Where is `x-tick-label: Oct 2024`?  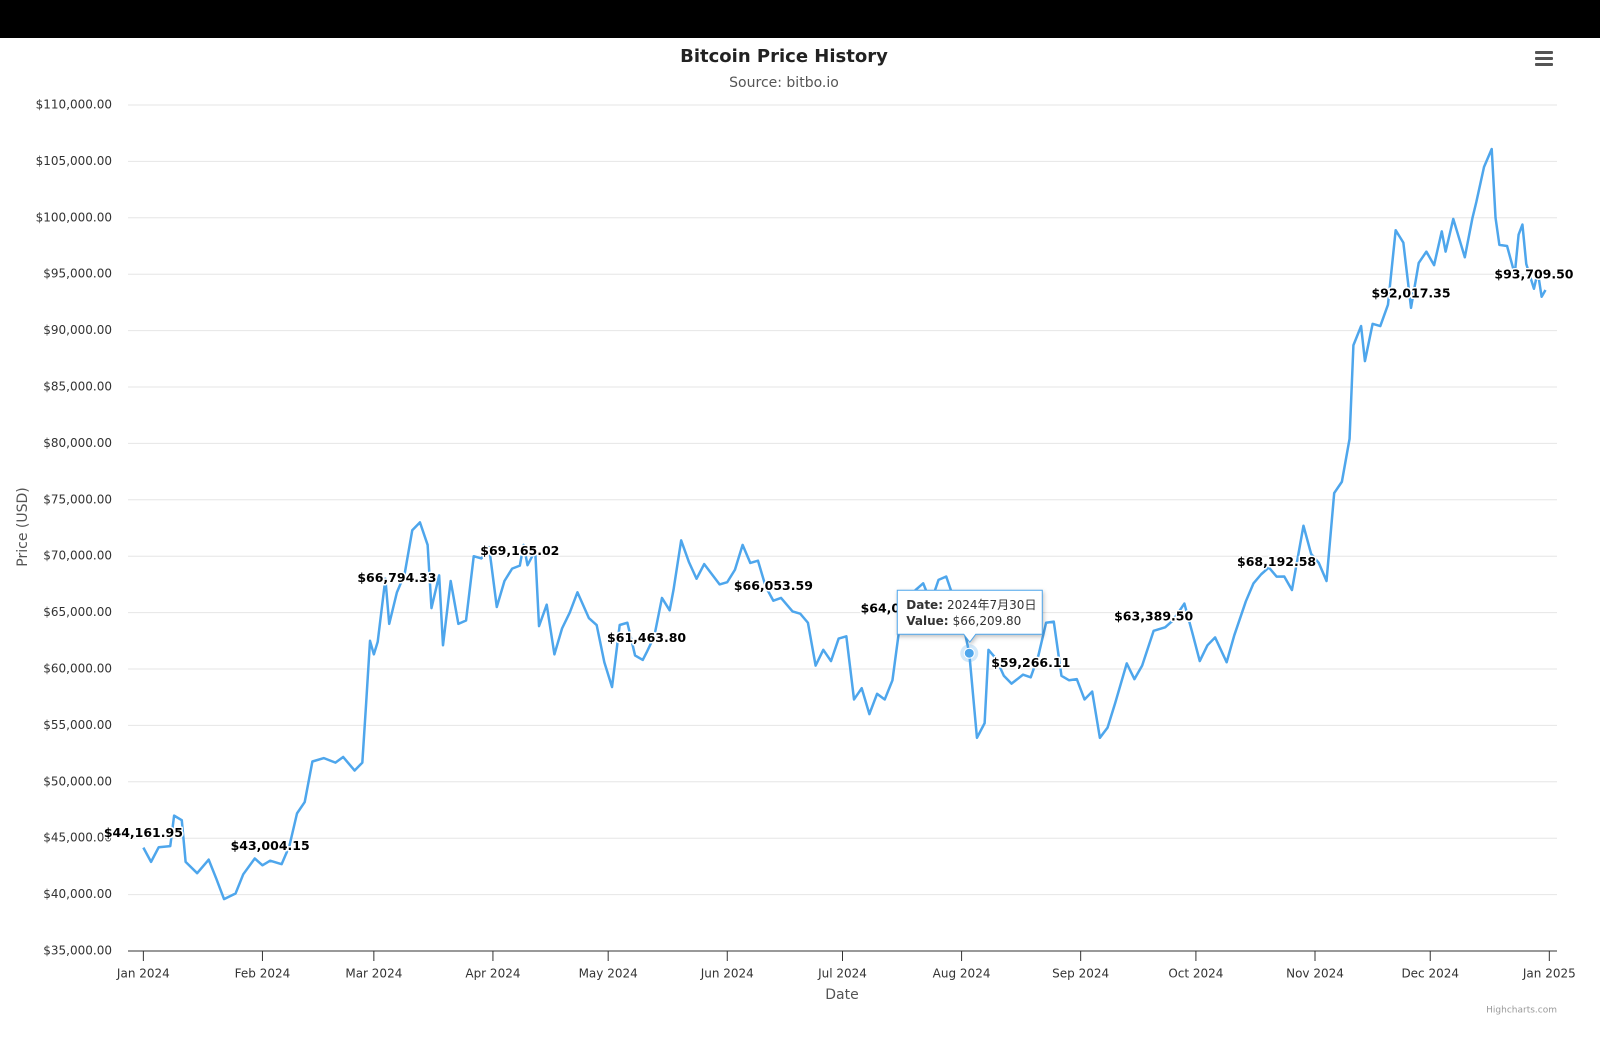 x-tick-label: Oct 2024 is located at coordinates (1195, 974).